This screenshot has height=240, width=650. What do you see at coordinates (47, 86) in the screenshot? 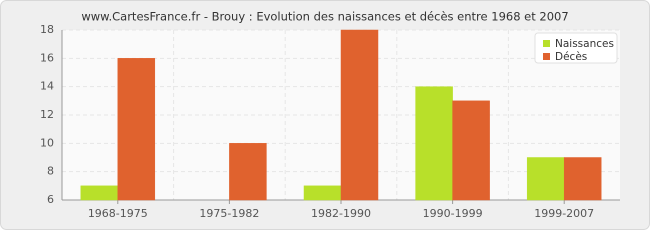
I see `y-tick-label: 14` at bounding box center [47, 86].